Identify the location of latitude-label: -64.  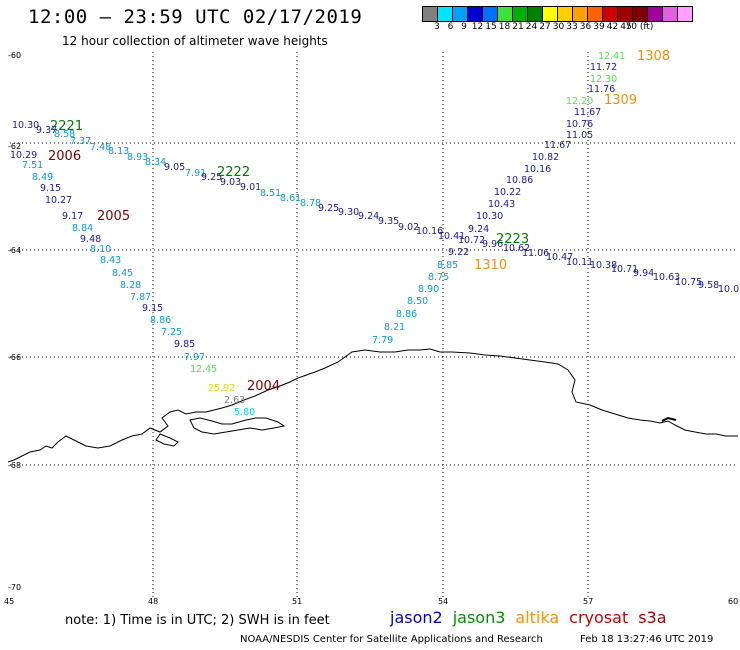
(14, 250).